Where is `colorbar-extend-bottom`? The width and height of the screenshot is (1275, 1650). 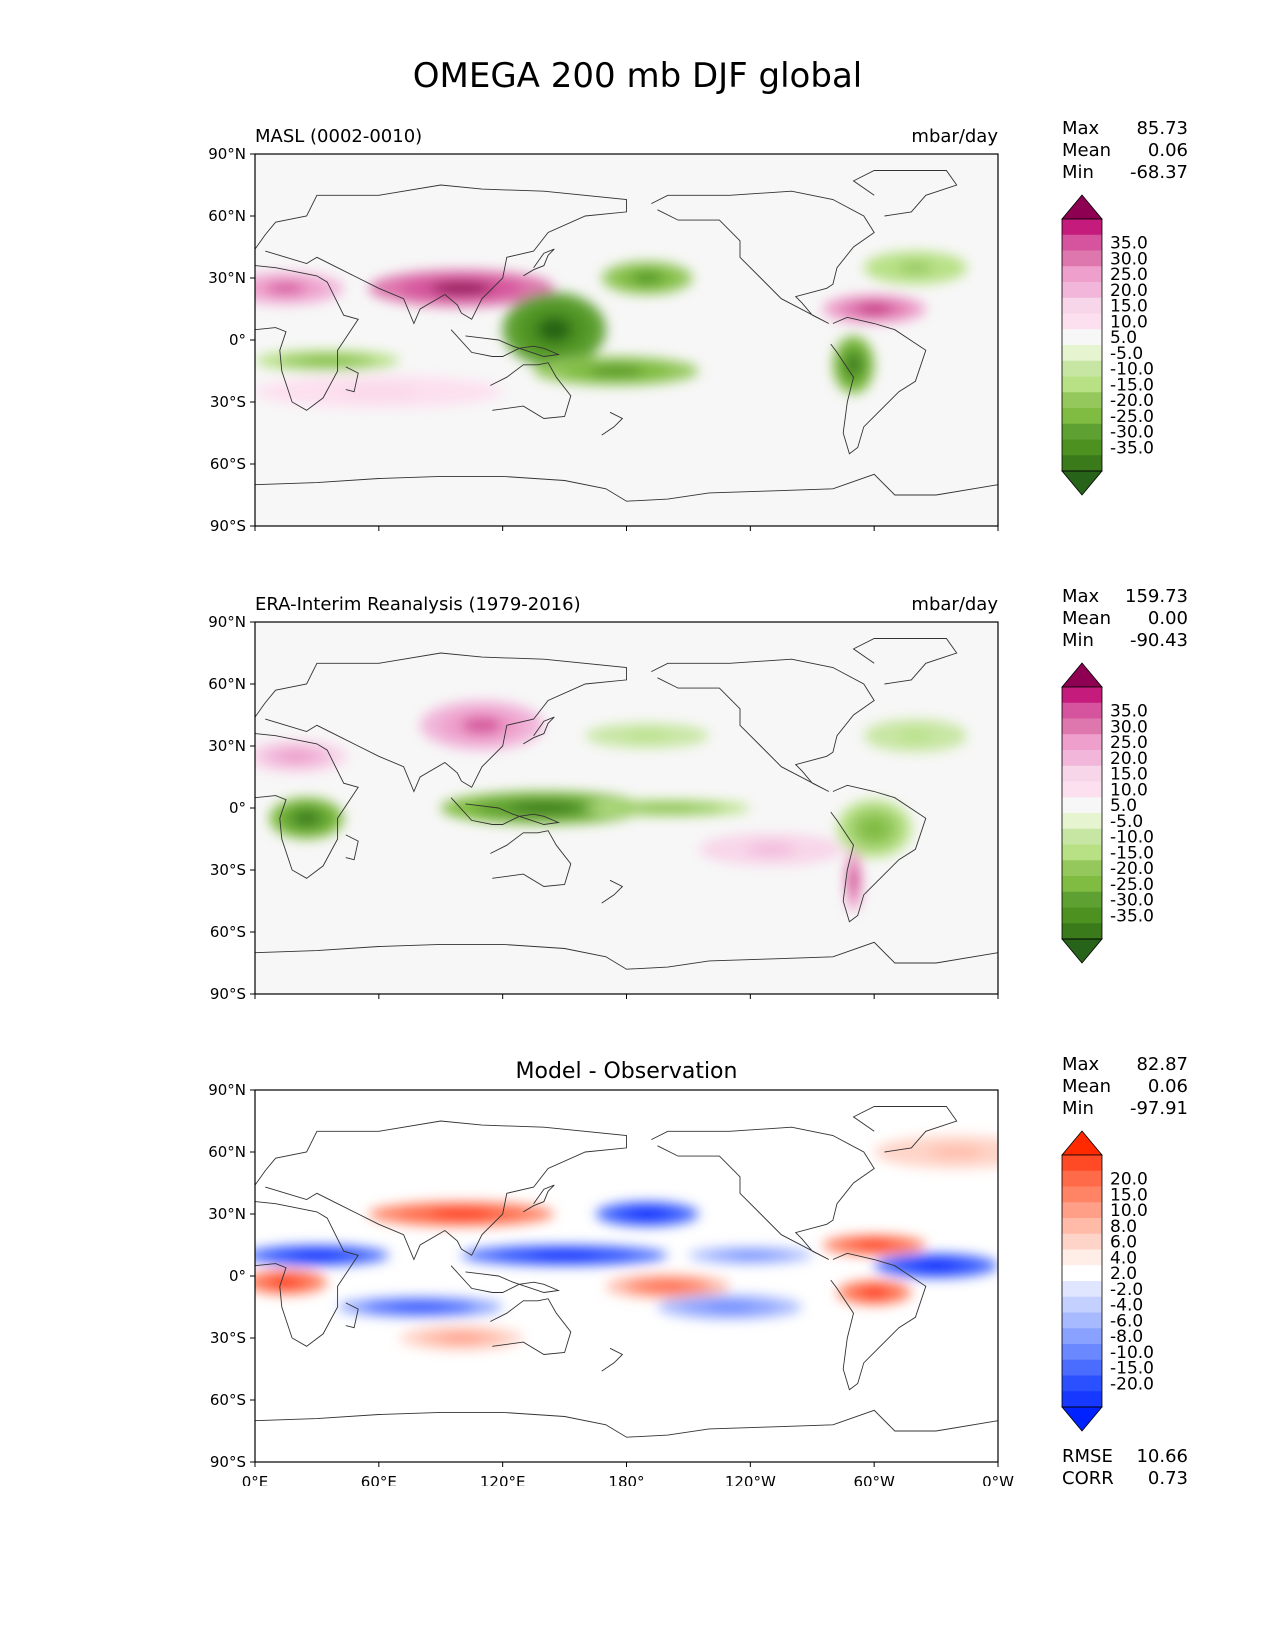 colorbar-extend-bottom is located at coordinates (1082, 483).